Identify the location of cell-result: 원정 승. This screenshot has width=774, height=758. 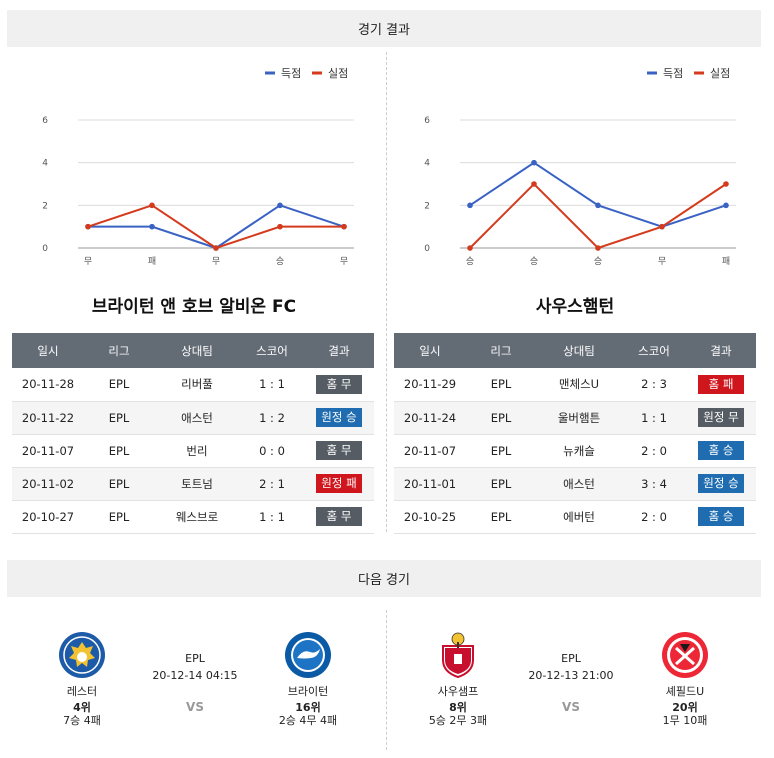
(339, 418).